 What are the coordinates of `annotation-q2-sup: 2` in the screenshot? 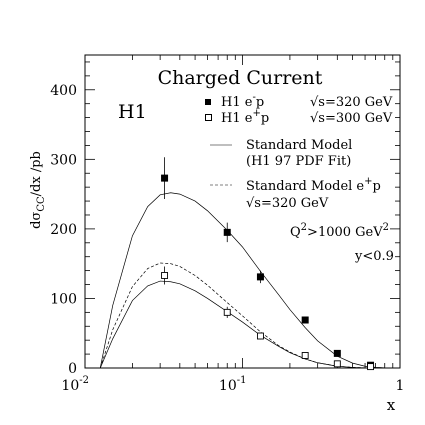 It's located at (304, 227).